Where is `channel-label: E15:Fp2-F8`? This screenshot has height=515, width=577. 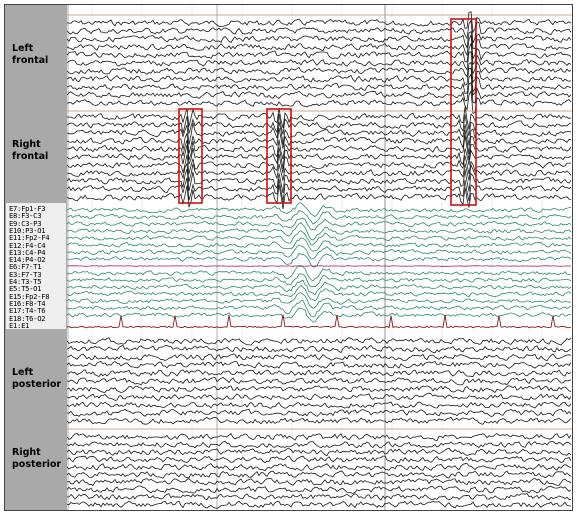 channel-label: E15:Fp2-F8 is located at coordinates (29, 296).